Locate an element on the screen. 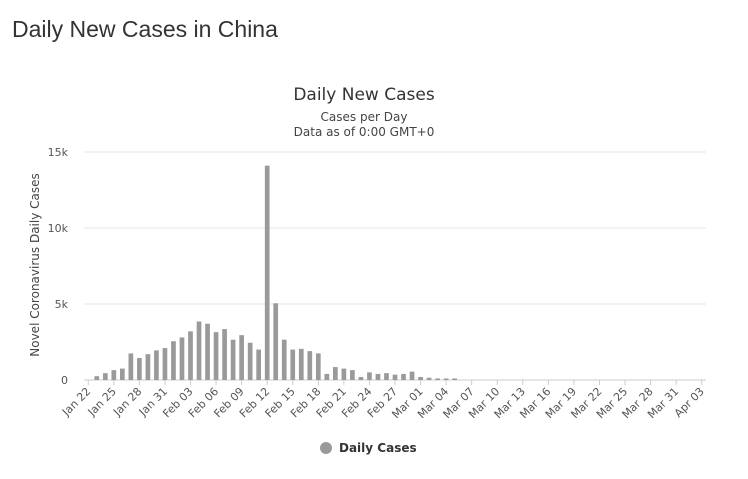 This screenshot has width=748, height=479. page-heading: Daily New Cases in China is located at coordinates (145, 29).